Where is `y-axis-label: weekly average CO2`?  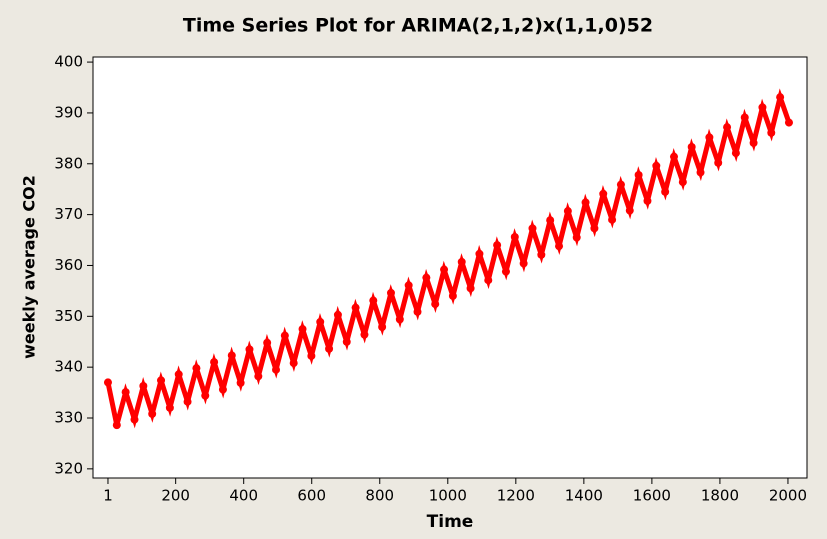
y-axis-label: weekly average CO2 is located at coordinates (29, 267).